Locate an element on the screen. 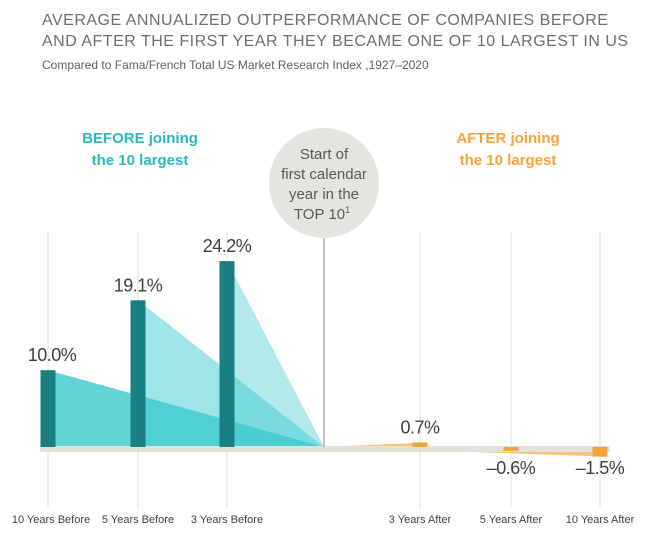  bar-10-years-after is located at coordinates (600, 452).